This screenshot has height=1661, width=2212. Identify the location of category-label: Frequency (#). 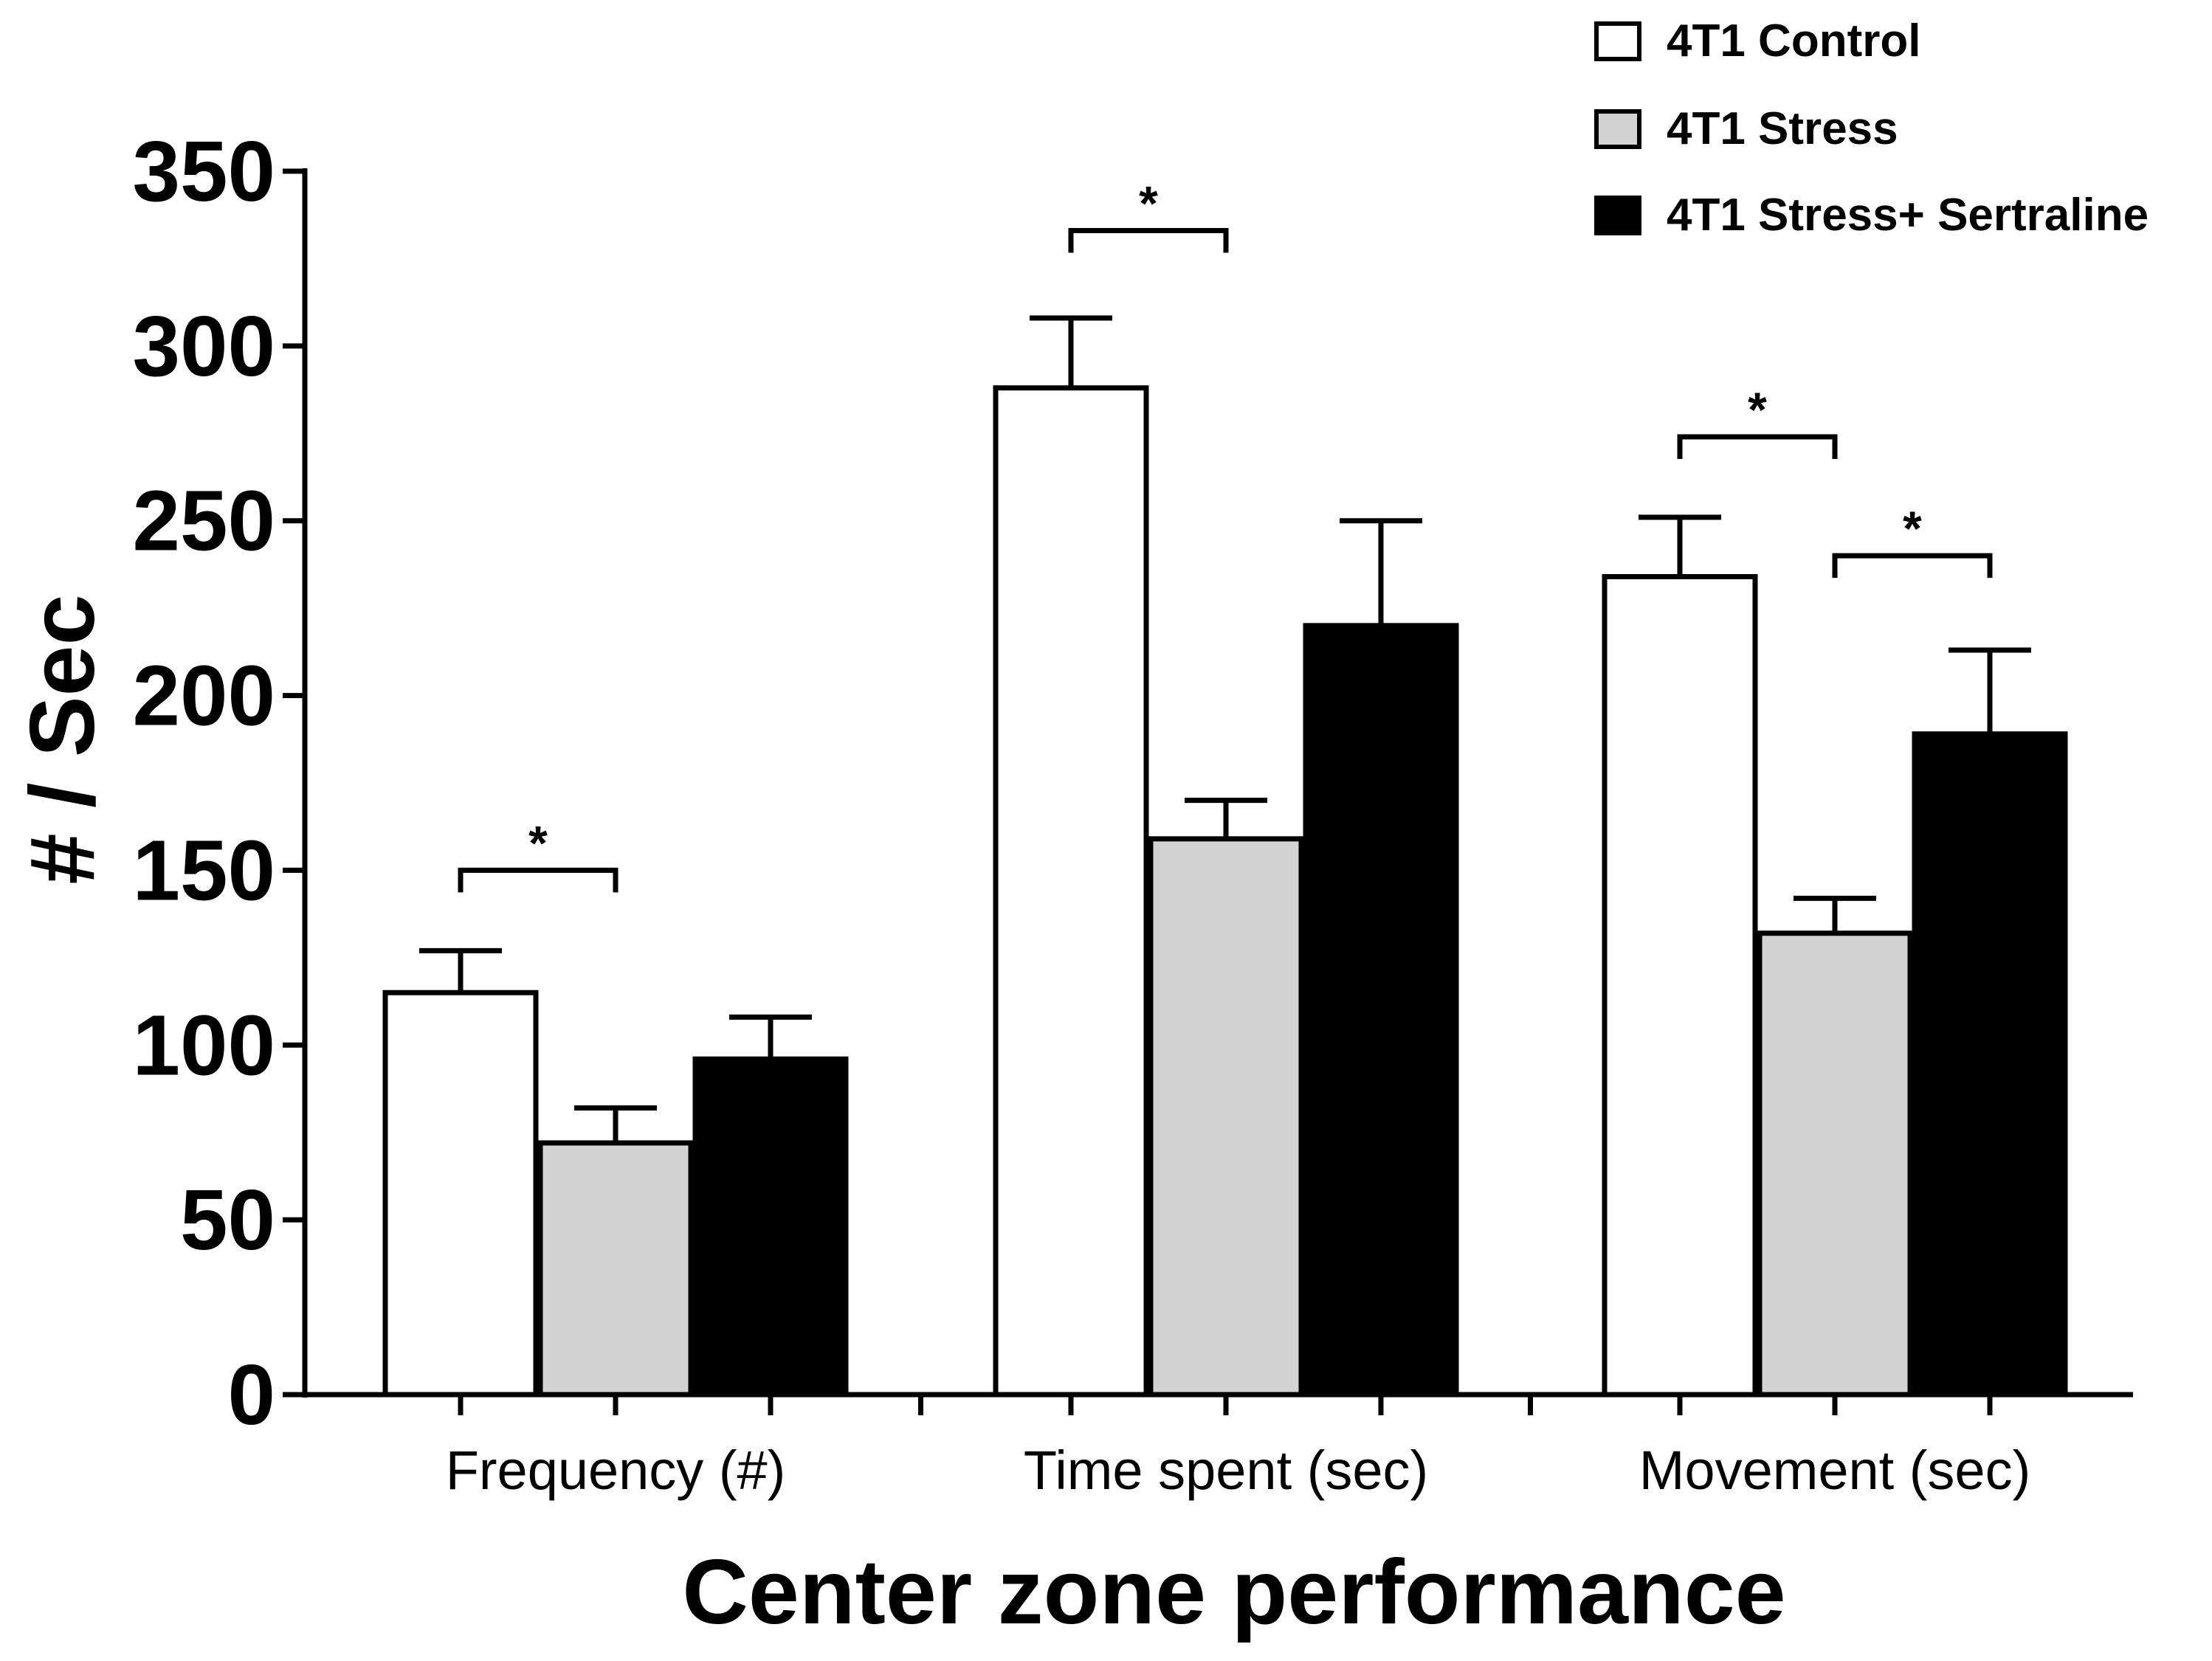
(616, 1471).